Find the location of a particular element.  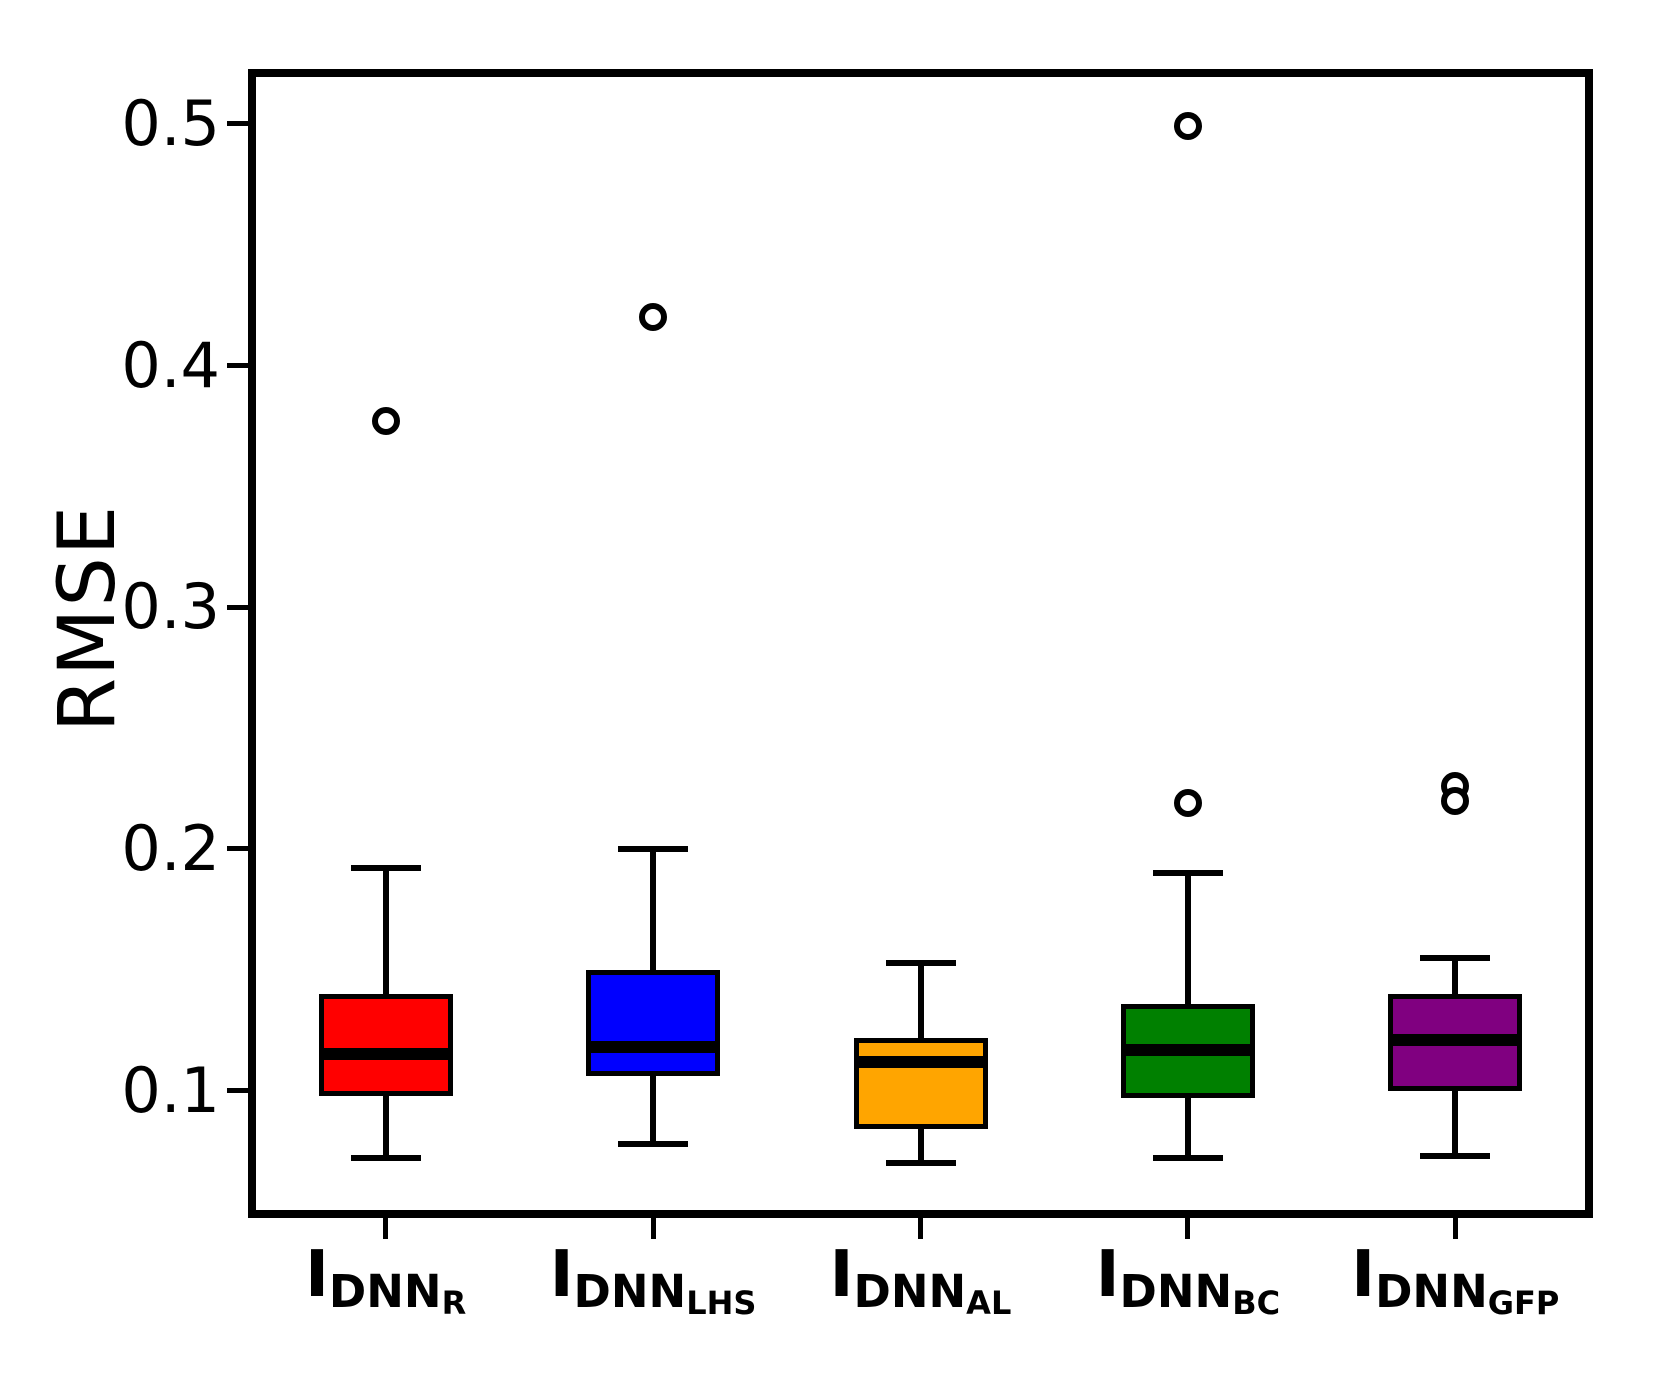

y-tick-label: 0.1 is located at coordinates (170, 1090).